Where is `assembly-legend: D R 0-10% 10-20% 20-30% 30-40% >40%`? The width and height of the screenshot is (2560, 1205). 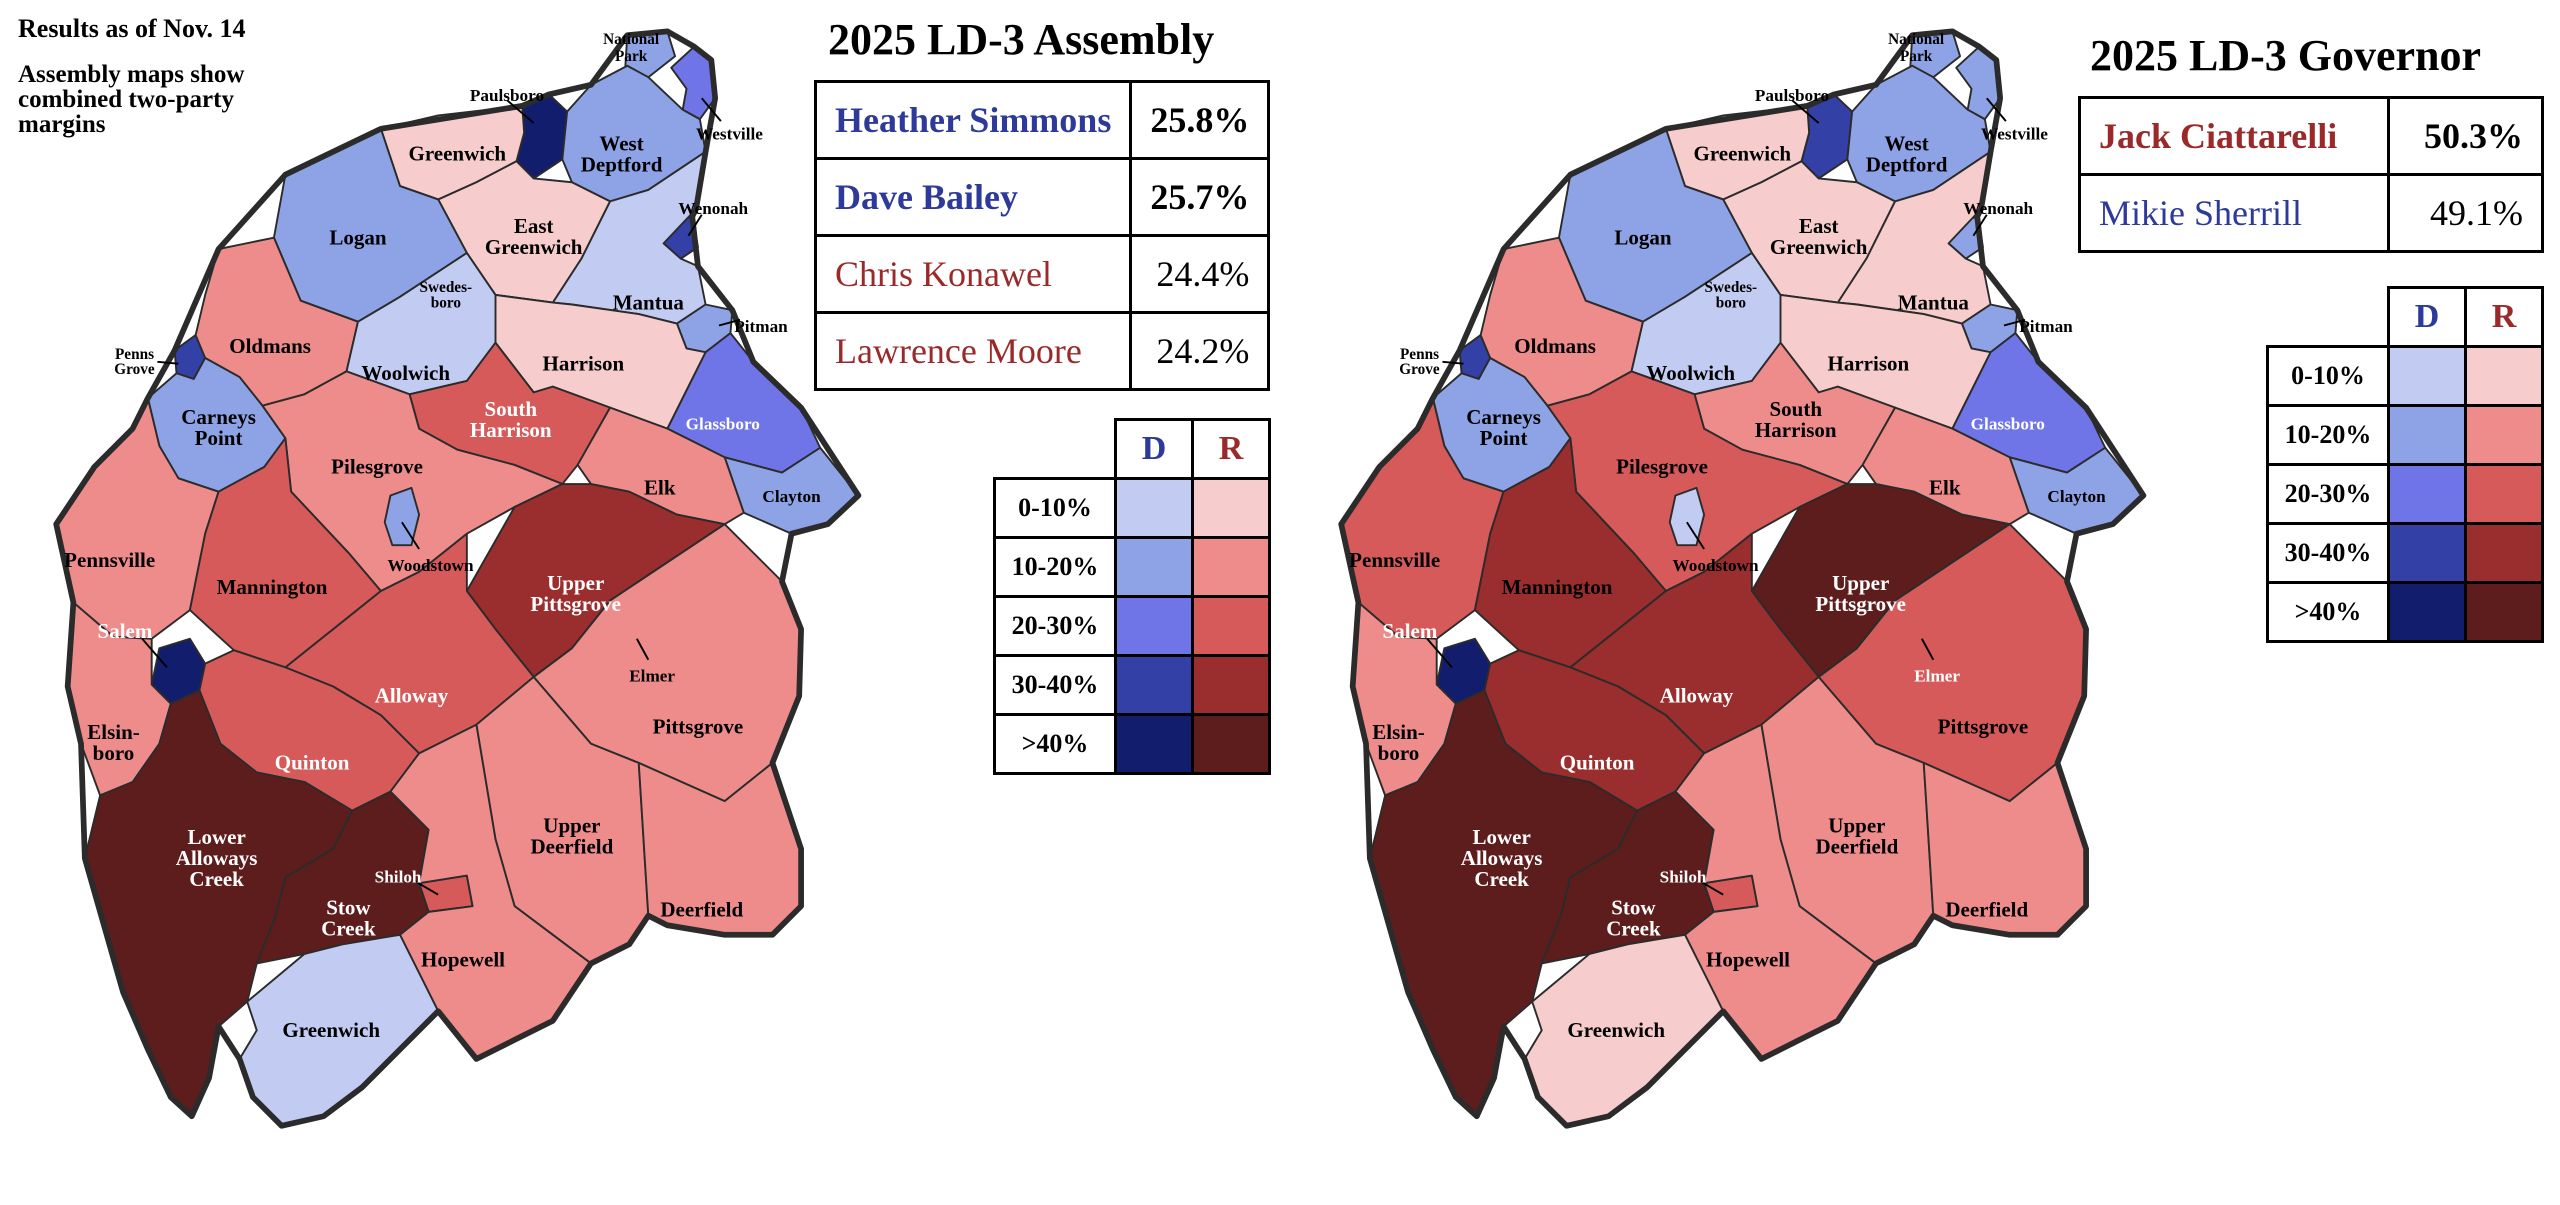
assembly-legend: D R 0-10% 10-20% 20-30% 30-40% >40% is located at coordinates (1132, 596).